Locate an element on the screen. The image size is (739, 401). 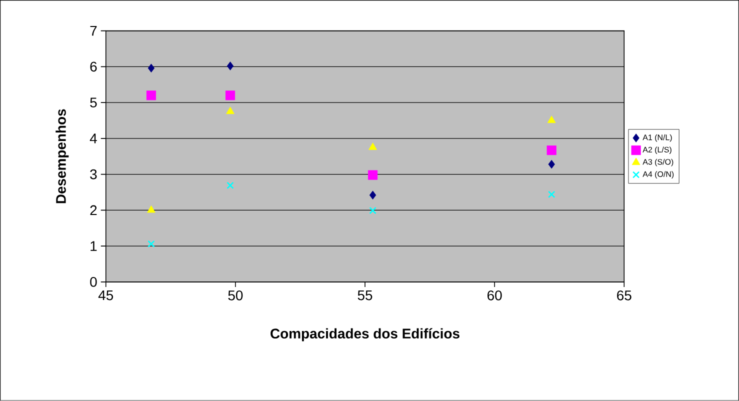
y-tick-label: 2 is located at coordinates (93, 210).